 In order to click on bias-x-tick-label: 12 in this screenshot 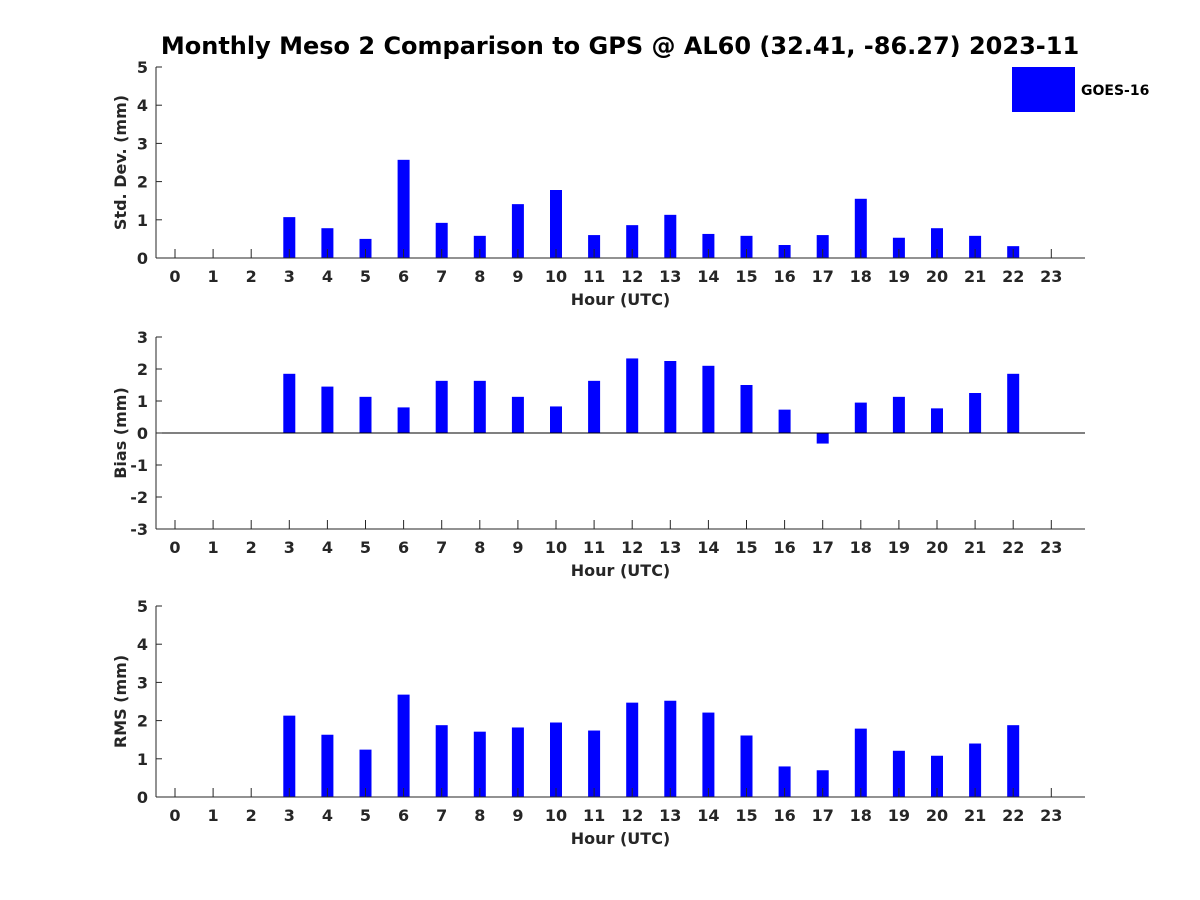, I will do `click(632, 547)`.